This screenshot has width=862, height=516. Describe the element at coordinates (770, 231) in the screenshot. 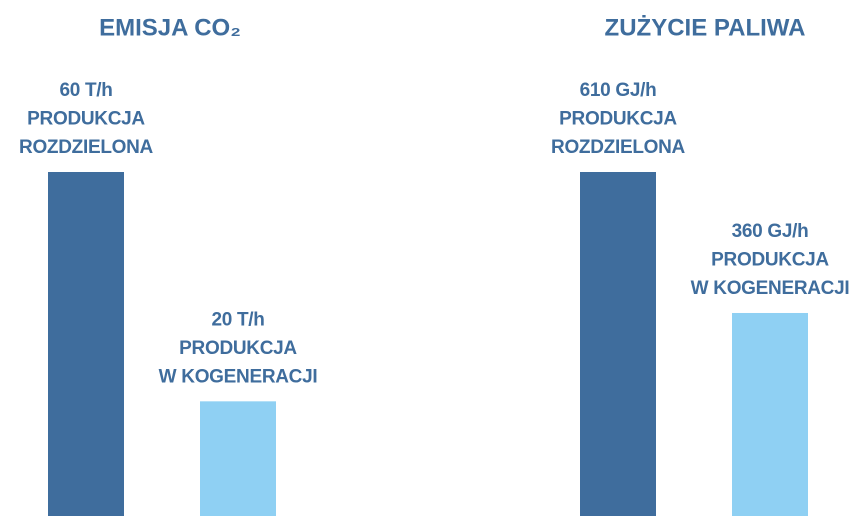

I see `value-label: 360 GJ/h` at that location.